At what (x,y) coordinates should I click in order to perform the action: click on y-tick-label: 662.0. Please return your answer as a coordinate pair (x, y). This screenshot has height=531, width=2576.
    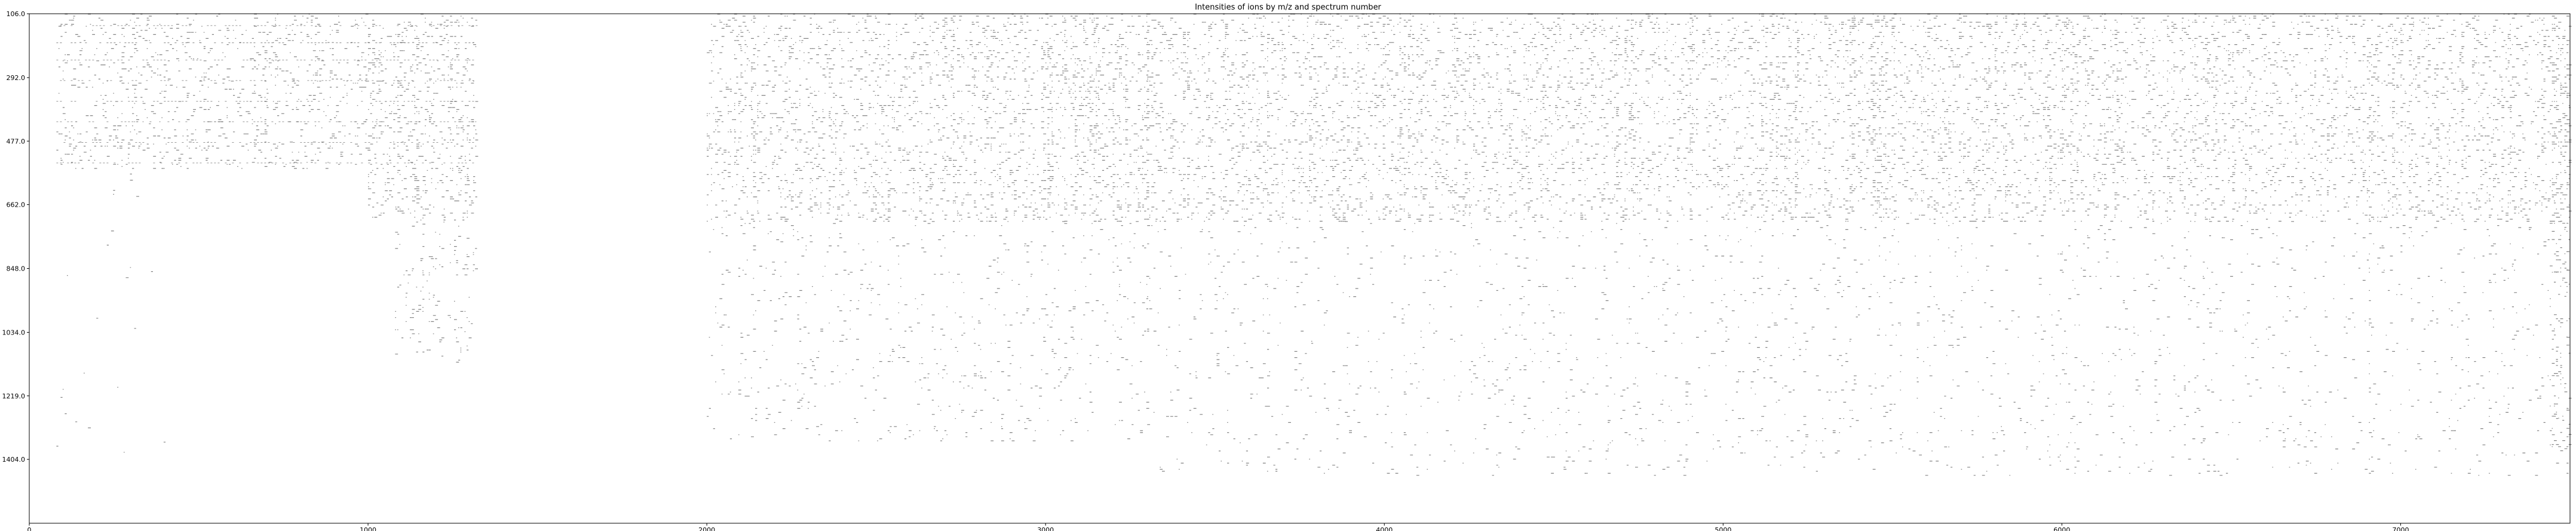
    Looking at the image, I should click on (16, 205).